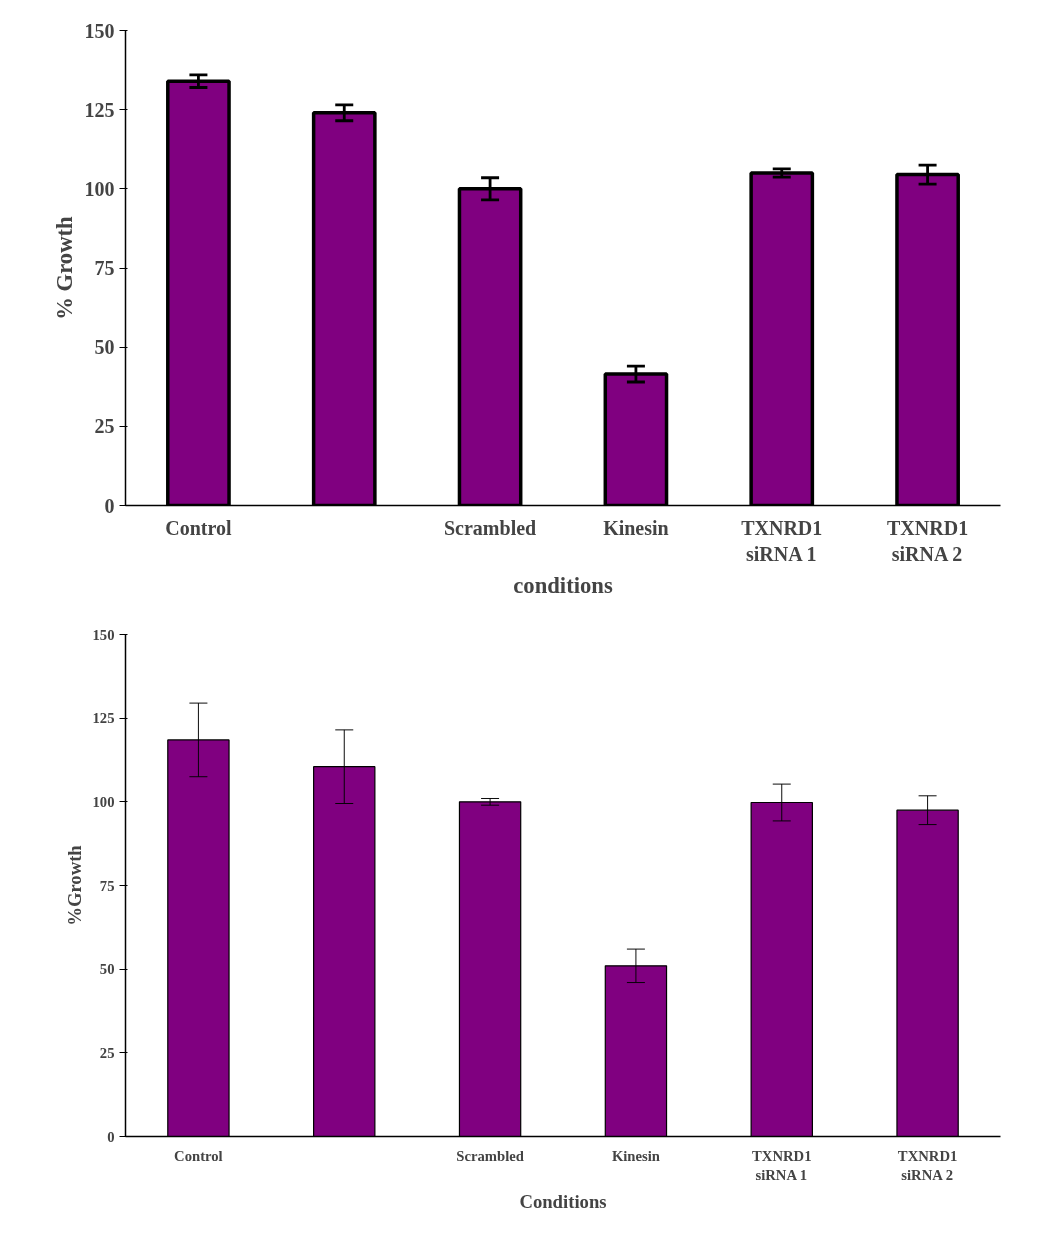  Describe the element at coordinates (74, 885) in the screenshot. I see `y-axis-title: %Growth` at that location.